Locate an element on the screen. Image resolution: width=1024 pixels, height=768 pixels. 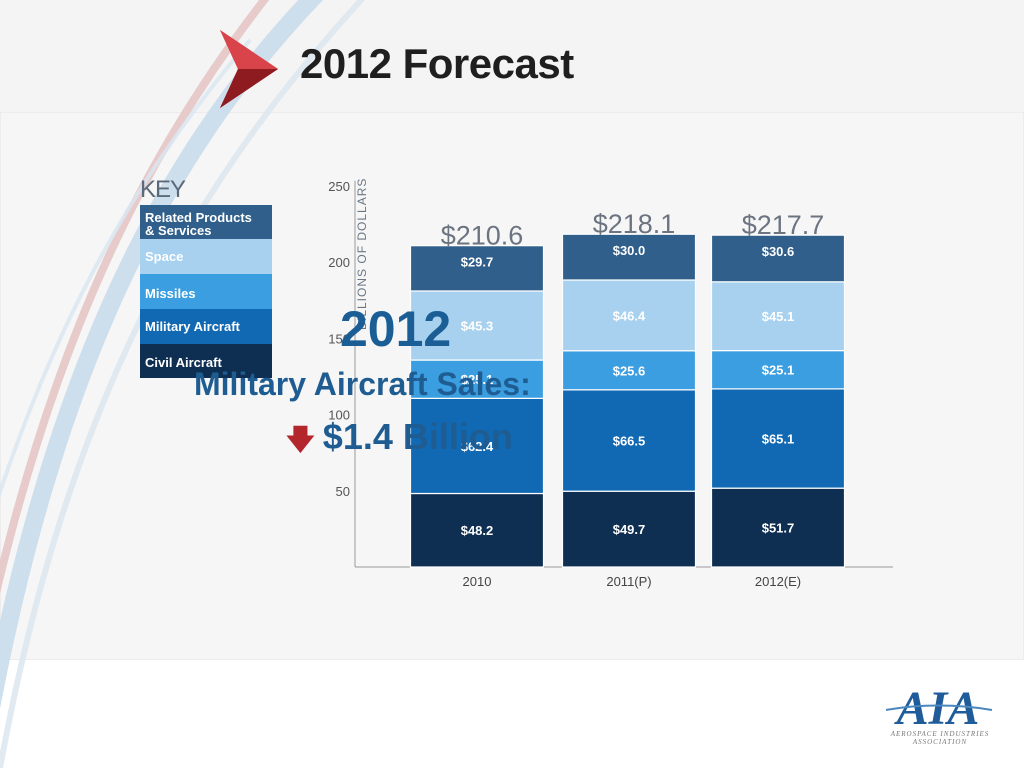
overlay-delta: 🡇 $1.4 Billion is located at coordinates (399, 441).